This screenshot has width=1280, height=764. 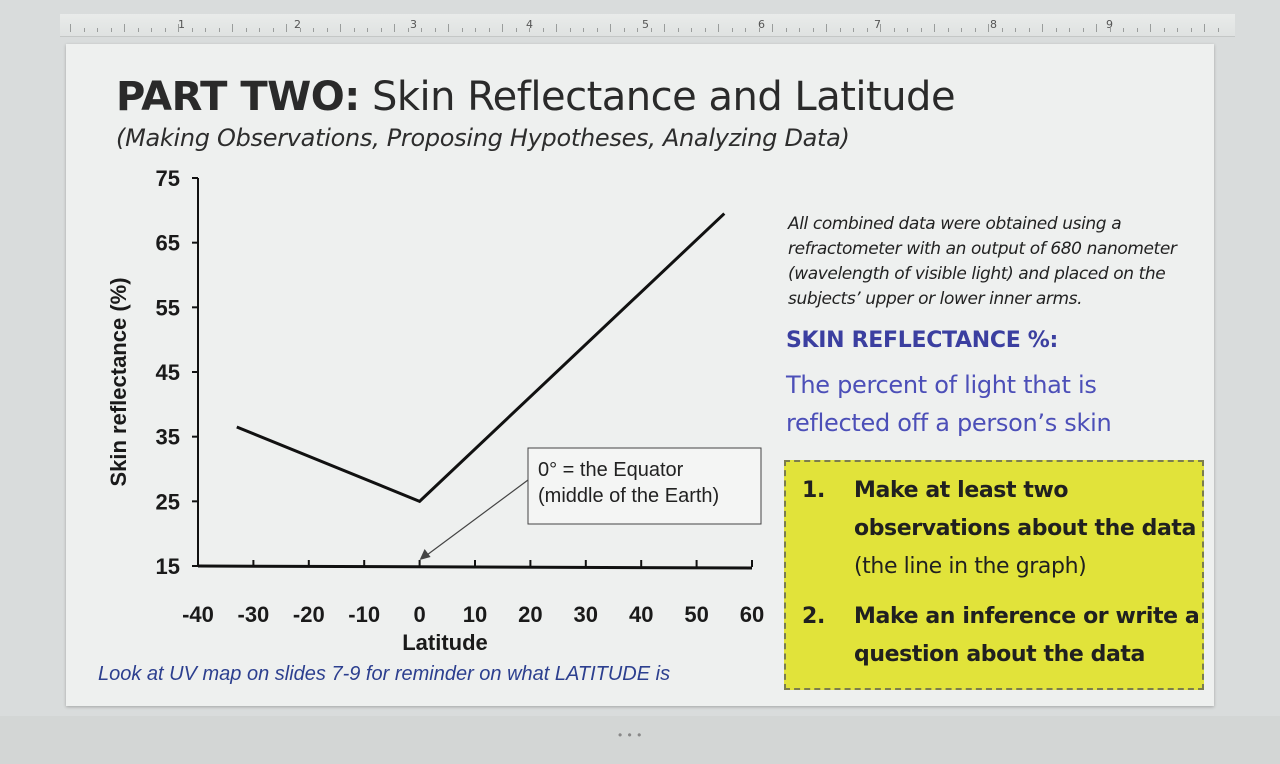 I want to click on y-tick-label: 35, so click(x=168, y=437).